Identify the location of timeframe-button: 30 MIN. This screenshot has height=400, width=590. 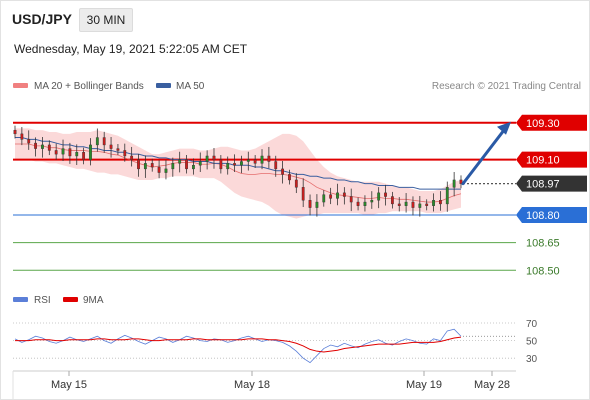
(106, 20).